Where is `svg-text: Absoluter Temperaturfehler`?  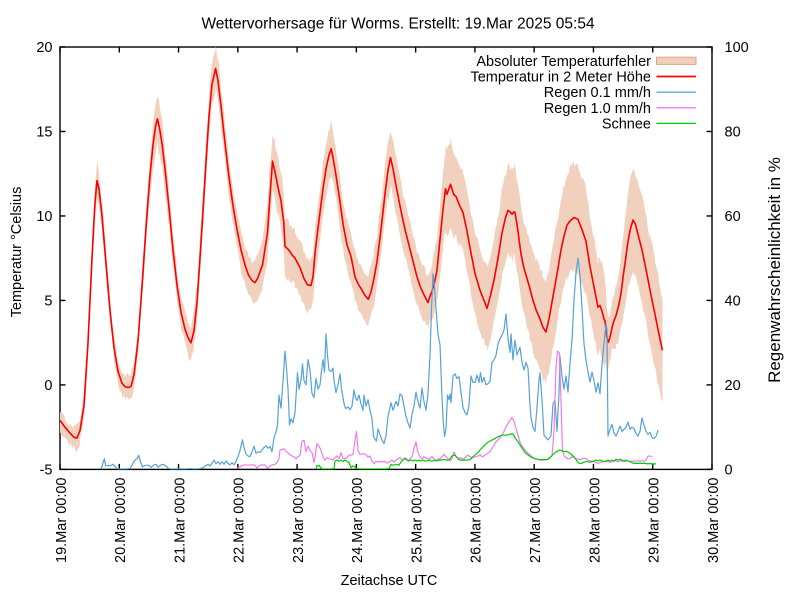 svg-text: Absoluter Temperaturfehler is located at coordinates (563, 62).